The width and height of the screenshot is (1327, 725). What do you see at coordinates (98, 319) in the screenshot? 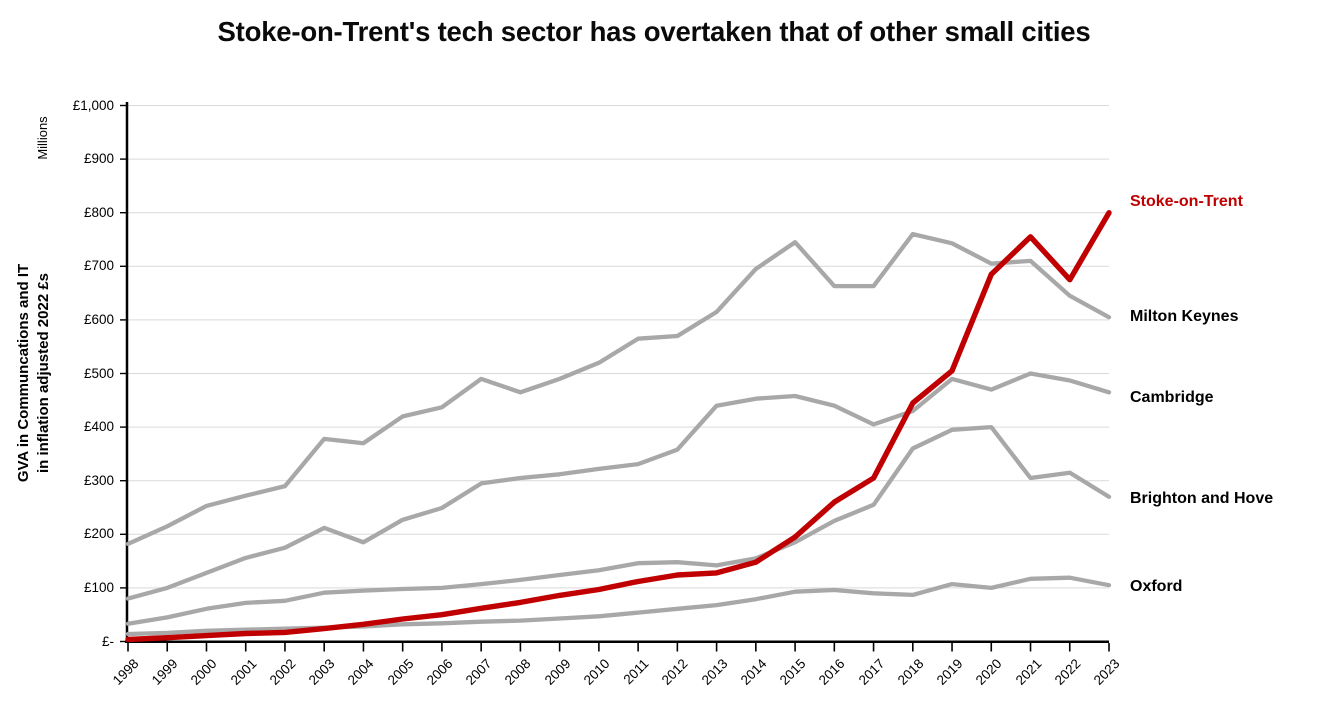
I see `y-tick-label: £600` at bounding box center [98, 319].